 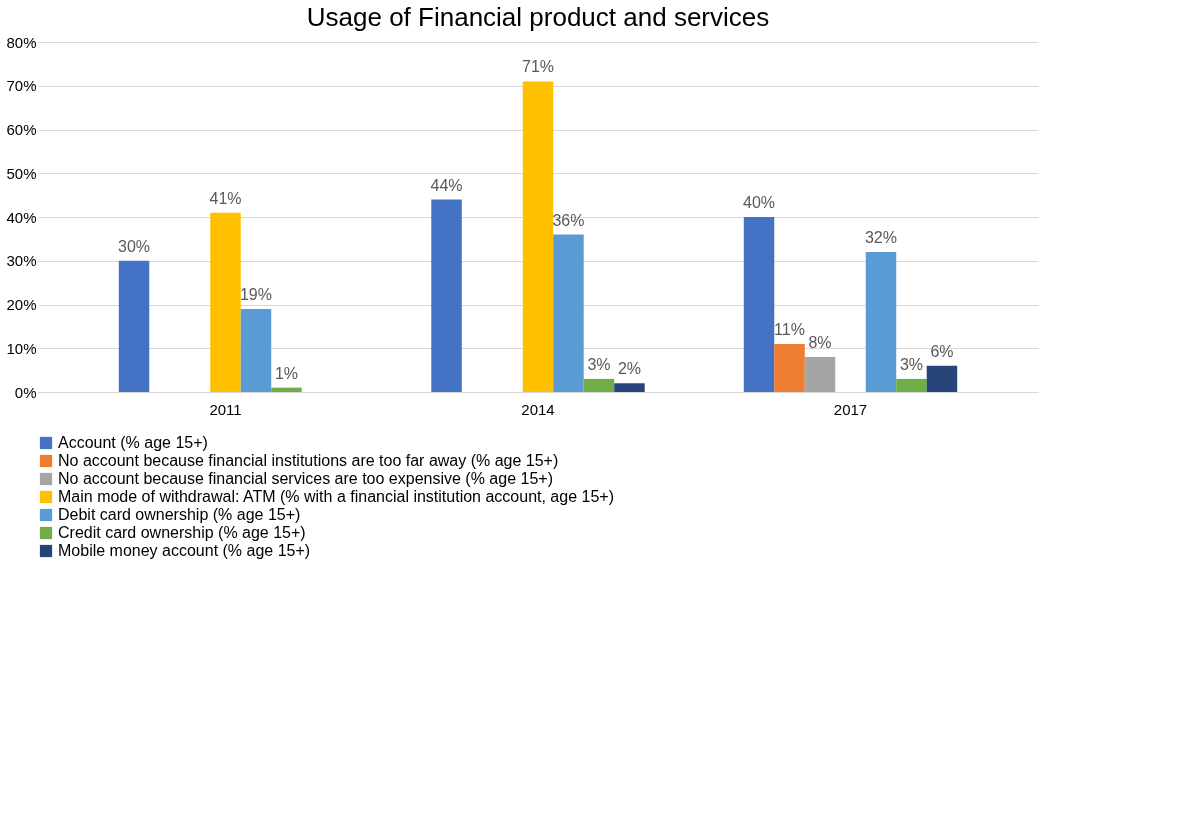 What do you see at coordinates (629, 369) in the screenshot?
I see `data-label: 2%` at bounding box center [629, 369].